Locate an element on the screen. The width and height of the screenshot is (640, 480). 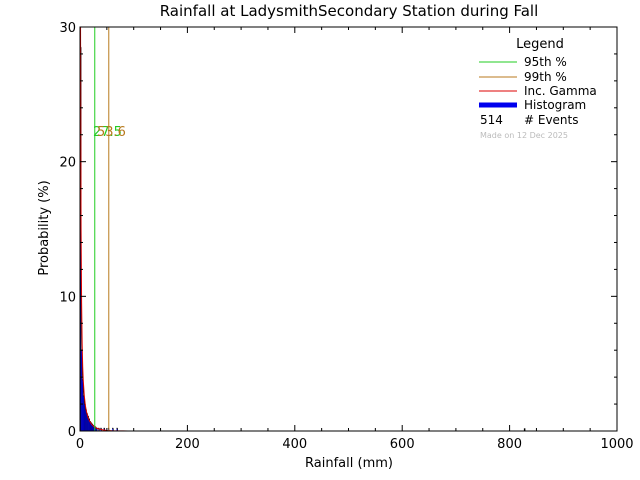
legend-title: Legend is located at coordinates (540, 44).